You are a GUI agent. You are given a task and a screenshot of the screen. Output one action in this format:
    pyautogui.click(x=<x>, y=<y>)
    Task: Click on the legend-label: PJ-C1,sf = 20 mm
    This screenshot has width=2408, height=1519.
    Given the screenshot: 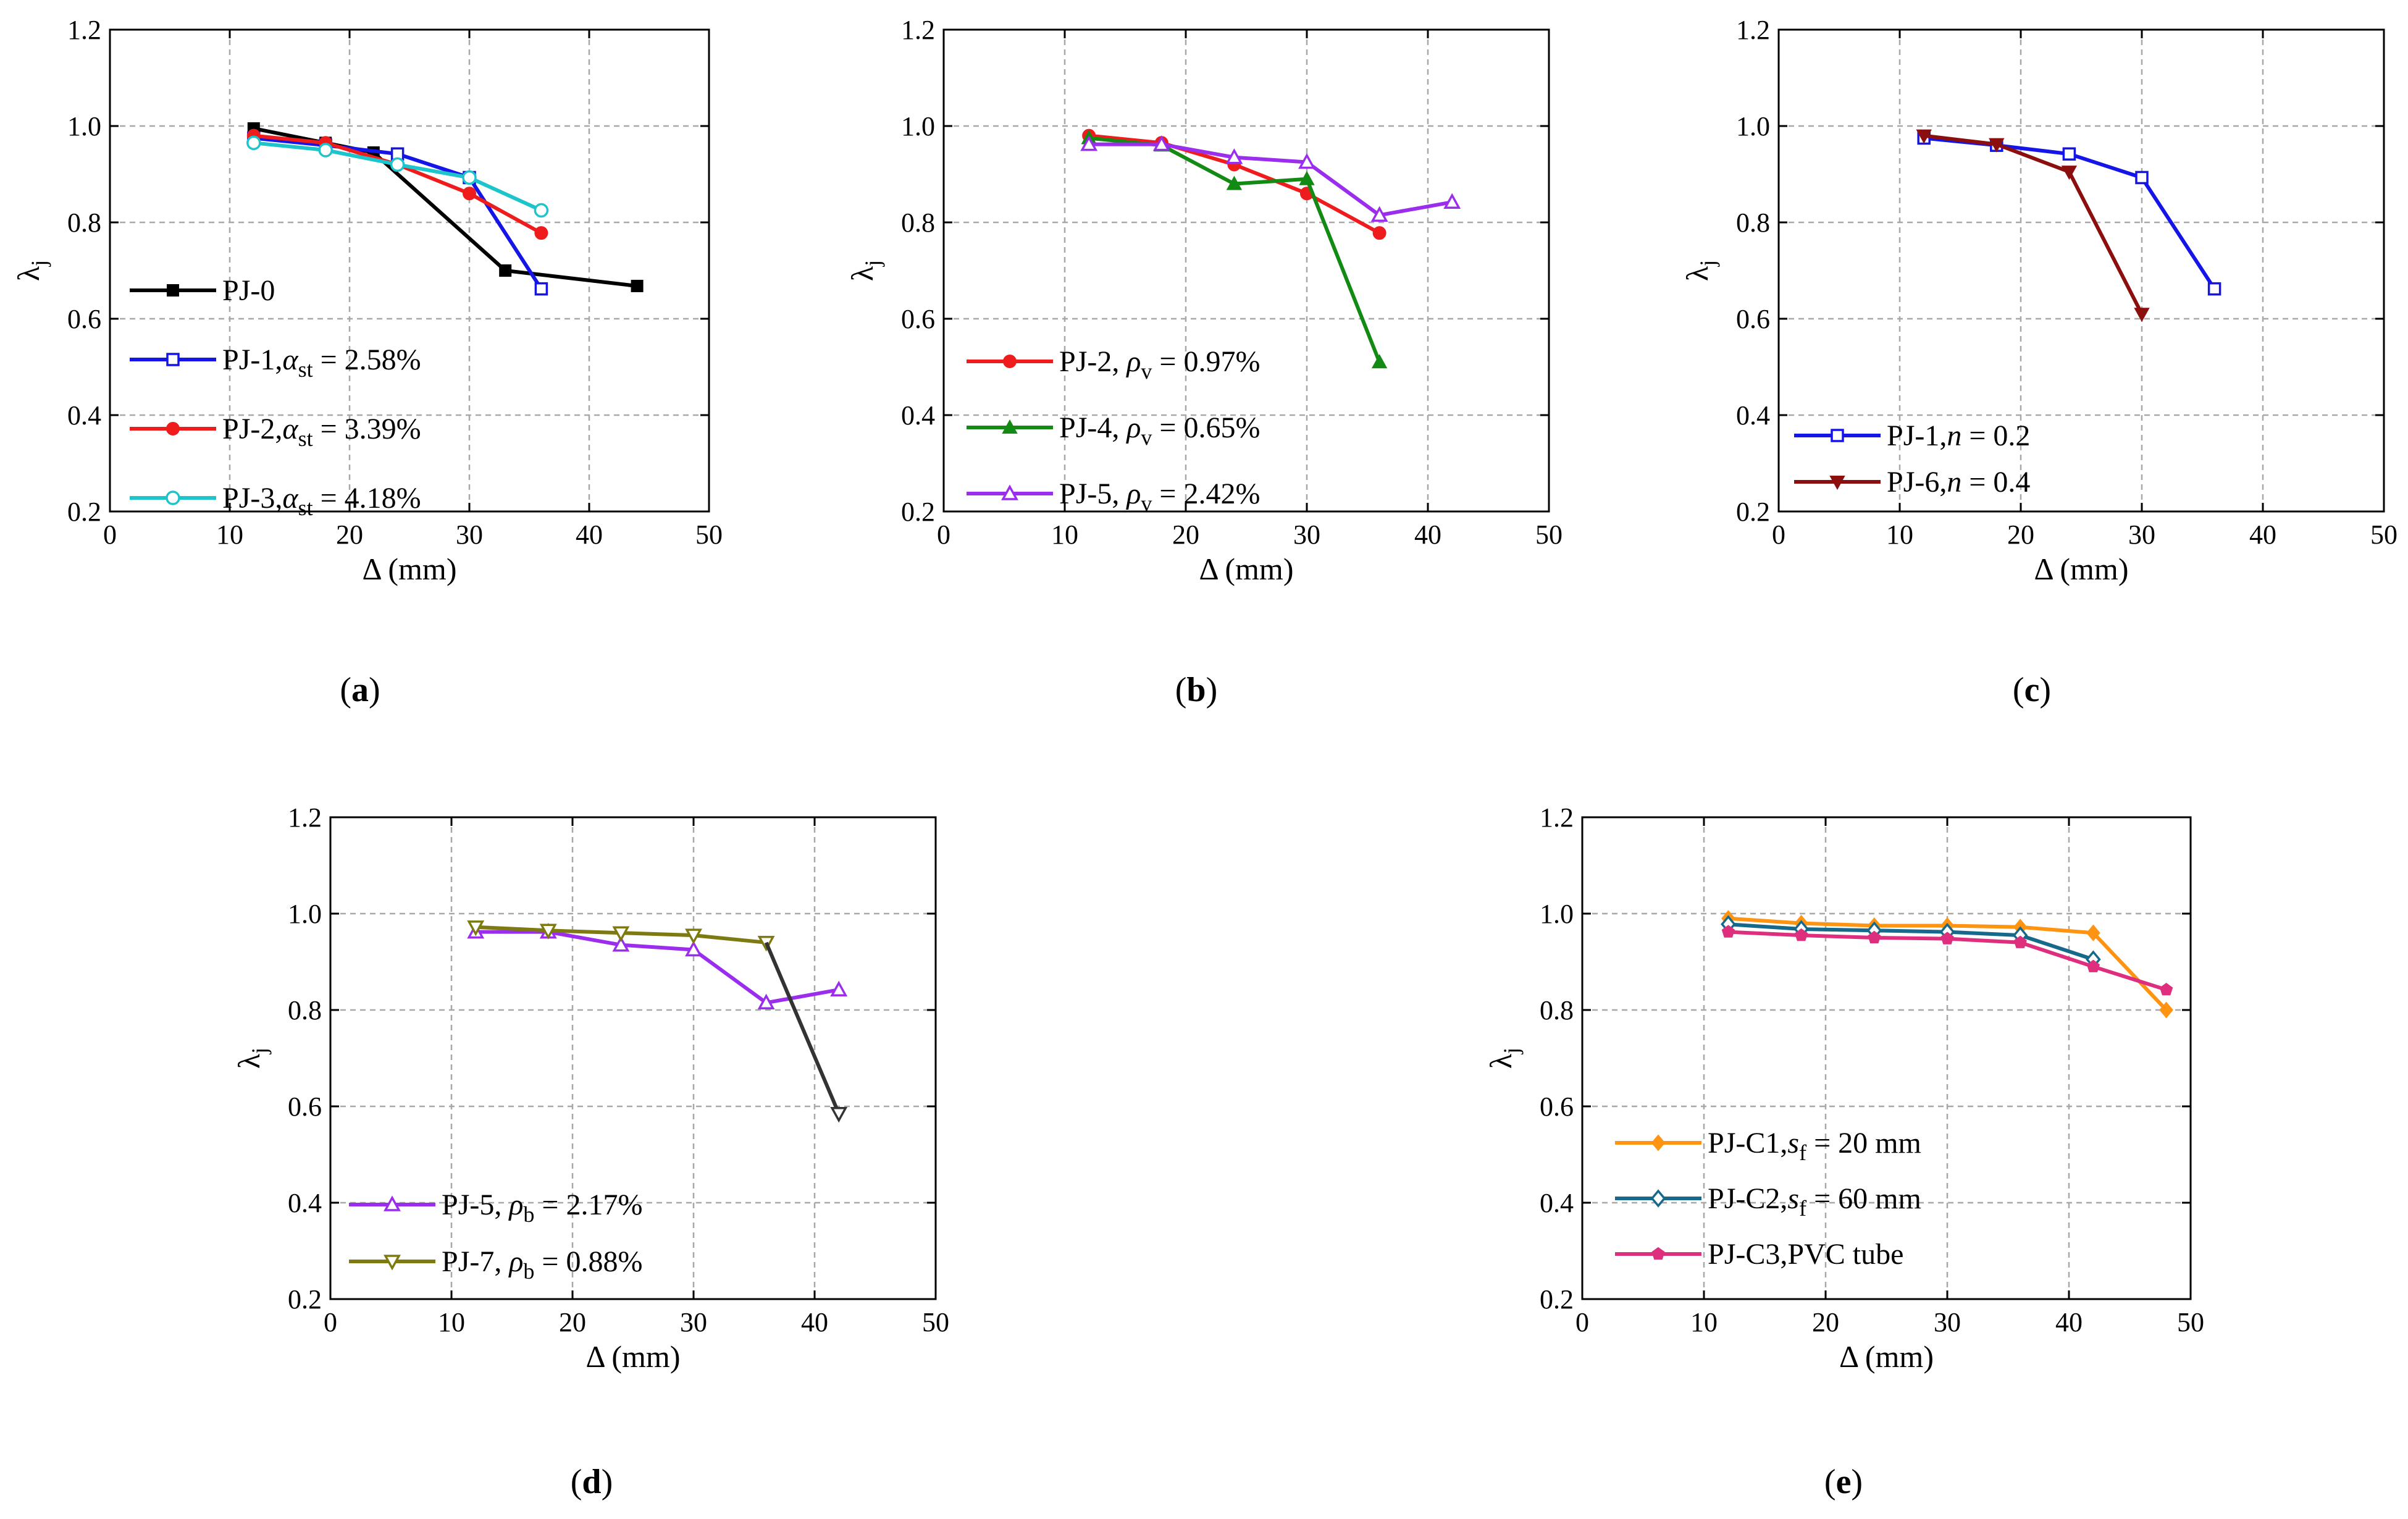 What is the action you would take?
    pyautogui.click(x=1814, y=1146)
    